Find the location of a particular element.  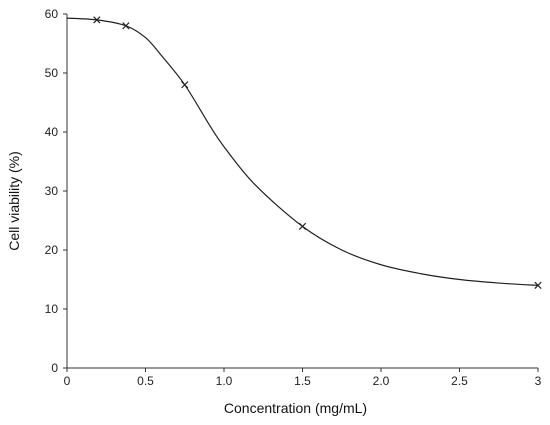

x-tick-label: 1.0 is located at coordinates (224, 381).